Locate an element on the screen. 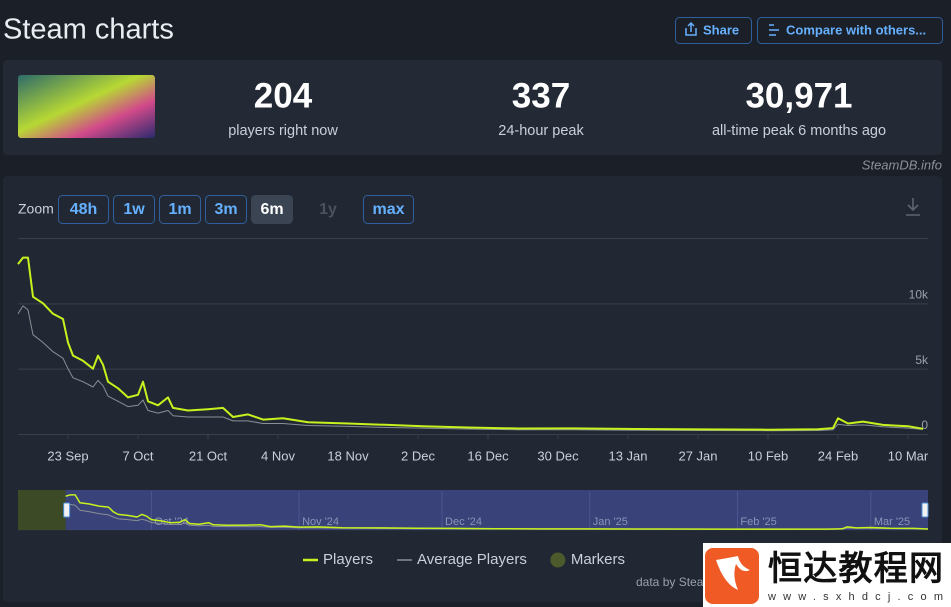  x-tick-label: 23 Sep is located at coordinates (67, 455).